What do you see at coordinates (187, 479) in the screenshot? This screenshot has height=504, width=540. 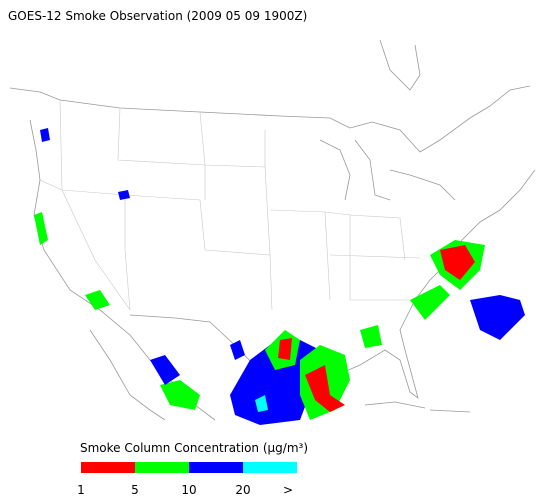 I see `legend: 1 5 10 20 >` at bounding box center [187, 479].